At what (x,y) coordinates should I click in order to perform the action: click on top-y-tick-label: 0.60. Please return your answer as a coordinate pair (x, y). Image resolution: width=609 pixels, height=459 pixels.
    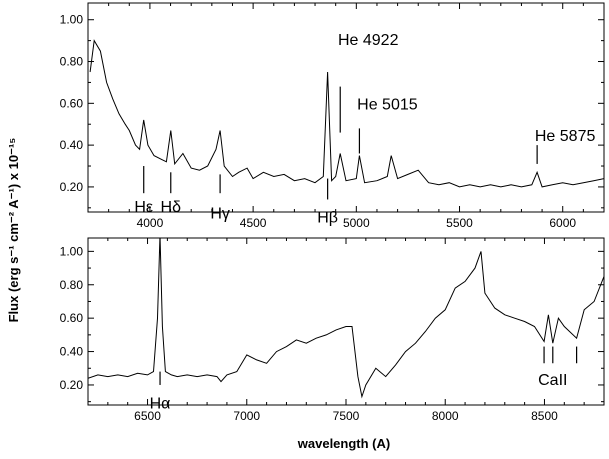
    Looking at the image, I should click on (72, 103).